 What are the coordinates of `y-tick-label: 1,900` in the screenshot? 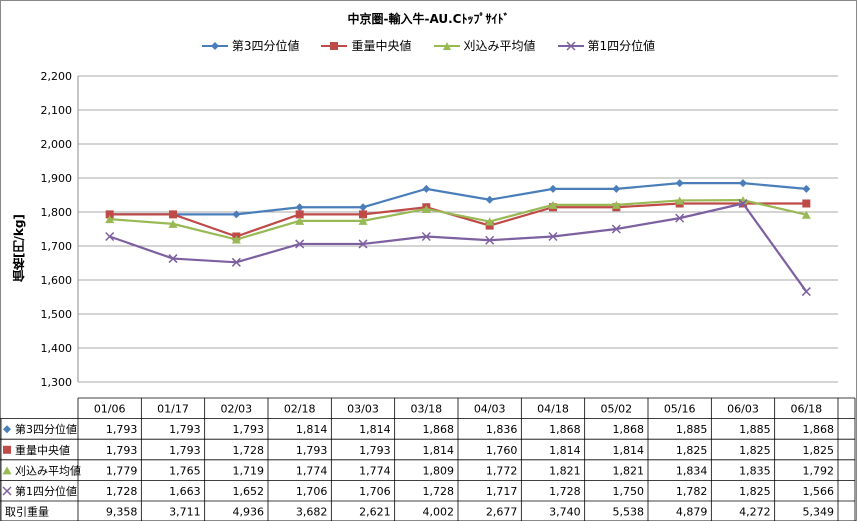 It's located at (57, 178).